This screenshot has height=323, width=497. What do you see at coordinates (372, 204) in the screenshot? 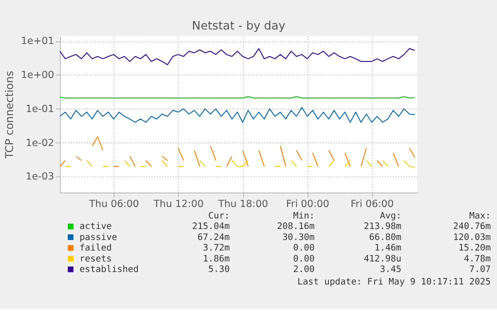
I see `x-tick-label: Fri 06:00` at bounding box center [372, 204].